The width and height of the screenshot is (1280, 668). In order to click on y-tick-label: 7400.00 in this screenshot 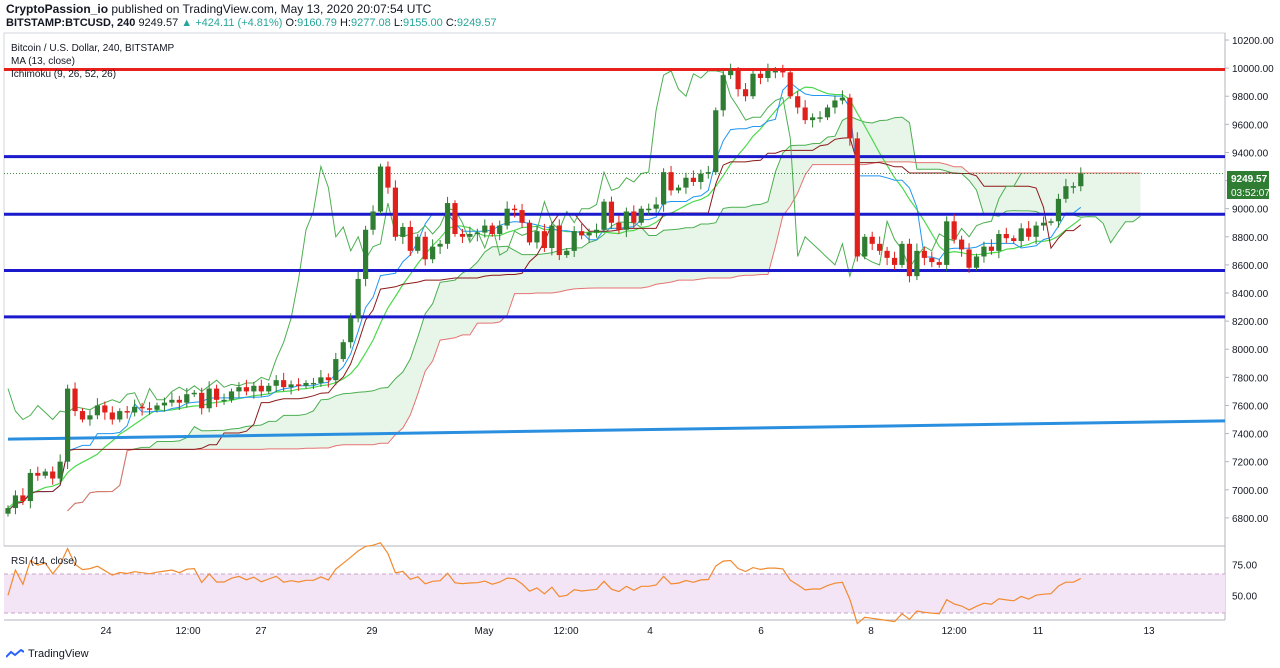, I will do `click(1250, 435)`.